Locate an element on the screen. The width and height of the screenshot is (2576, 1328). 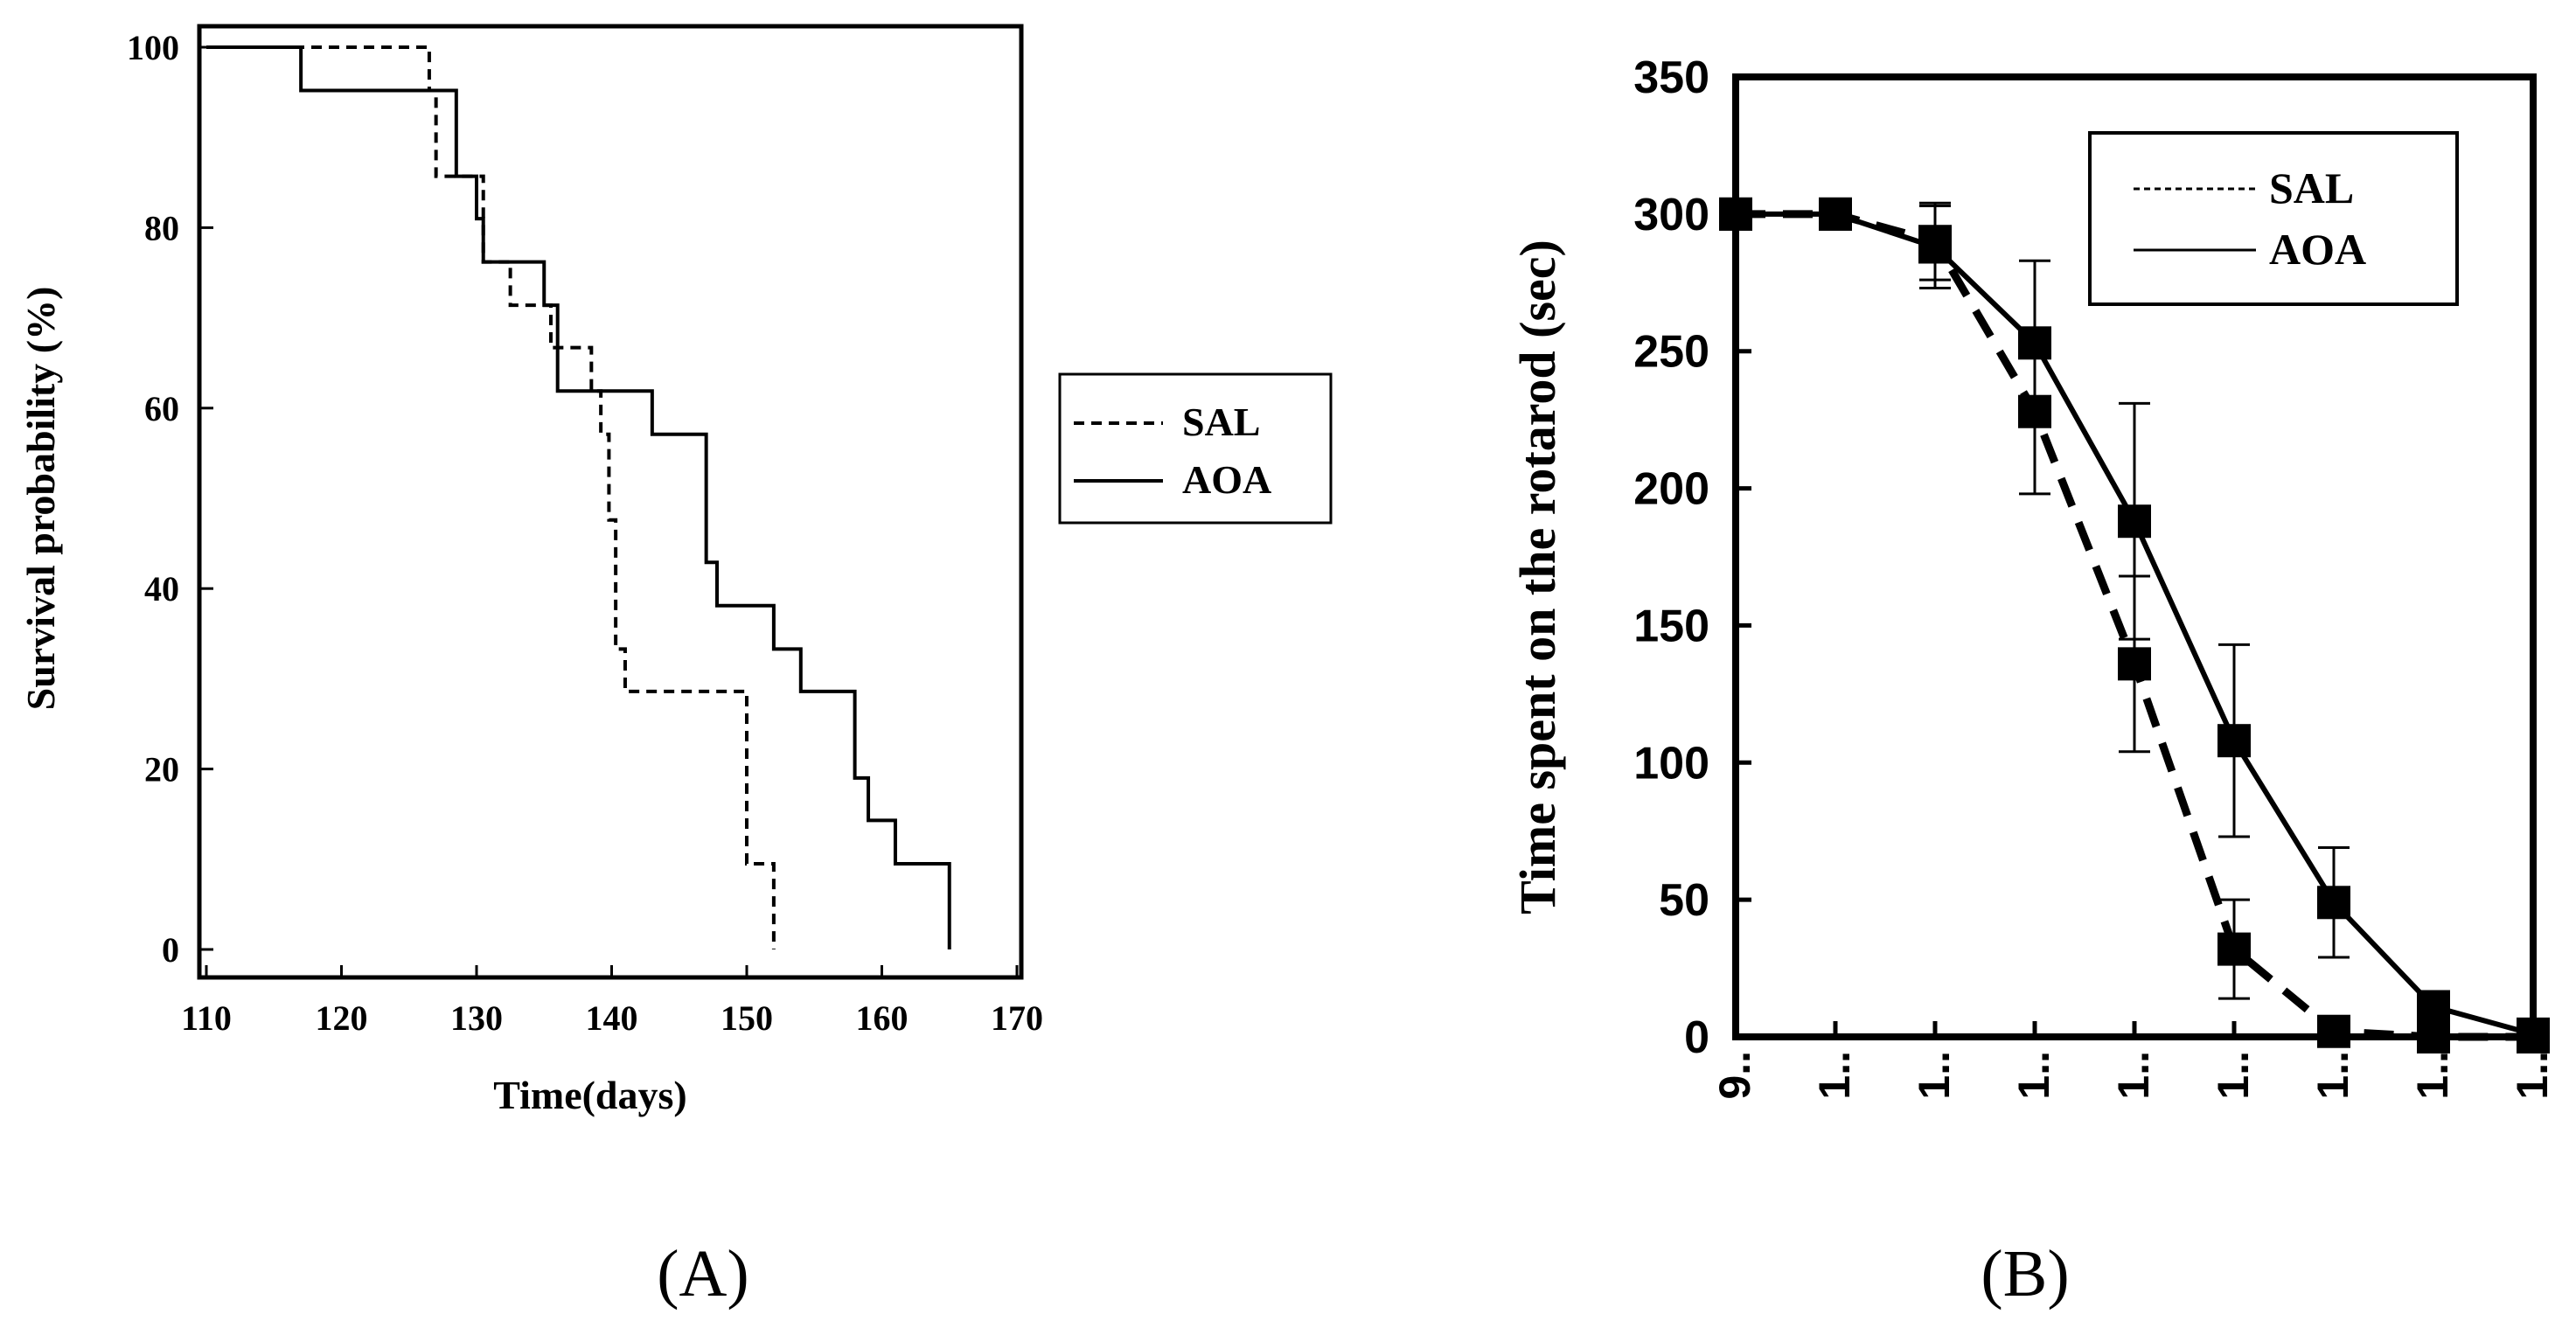
panel-b-y-tick-label: 150 is located at coordinates (1671, 626).